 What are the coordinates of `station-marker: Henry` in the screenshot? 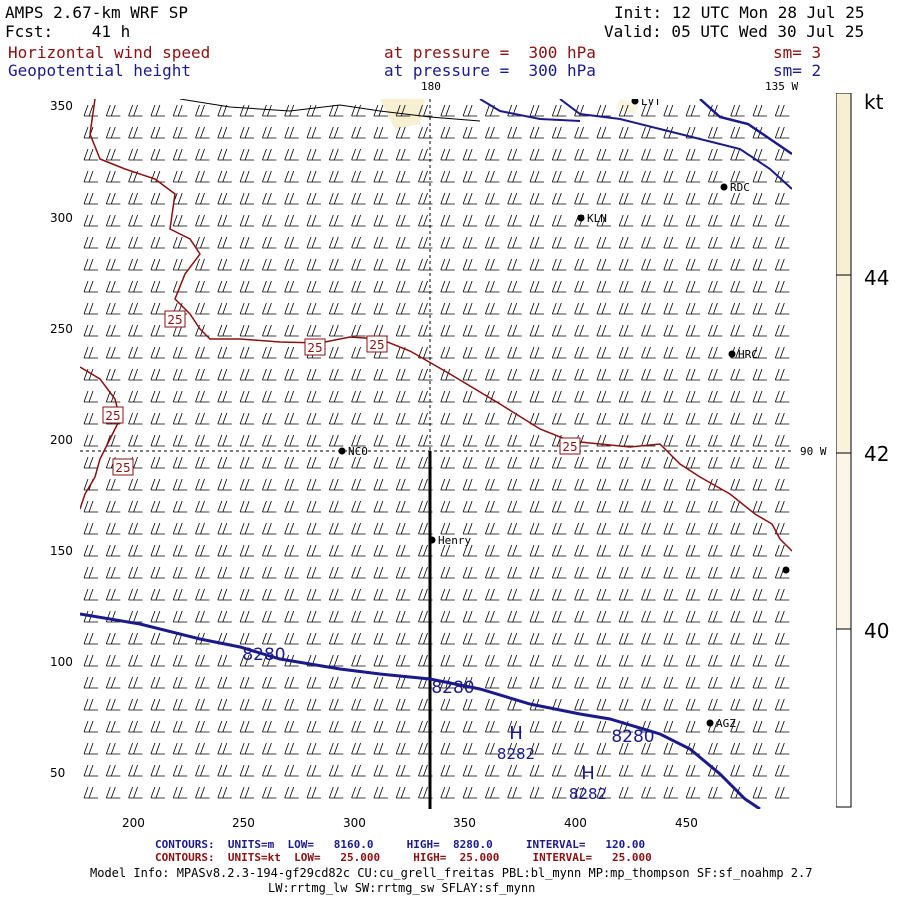 It's located at (449, 540).